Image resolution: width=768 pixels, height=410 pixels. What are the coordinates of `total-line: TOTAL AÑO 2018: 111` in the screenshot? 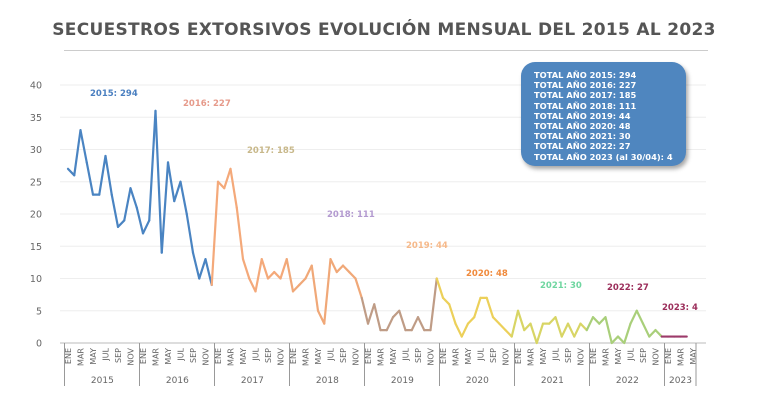 It's located at (585, 105).